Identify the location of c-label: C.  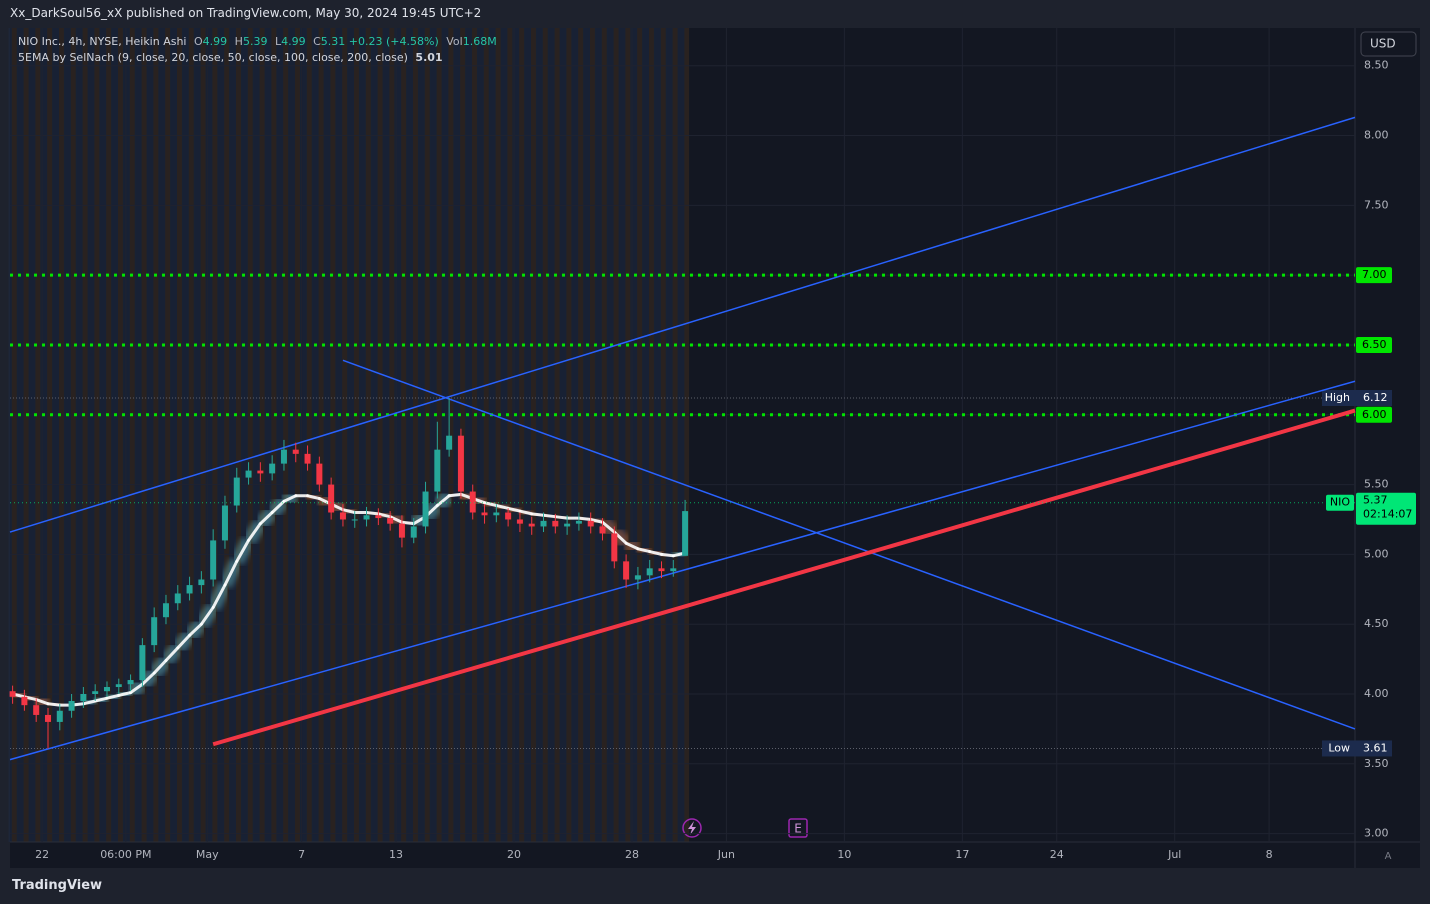
(317, 41).